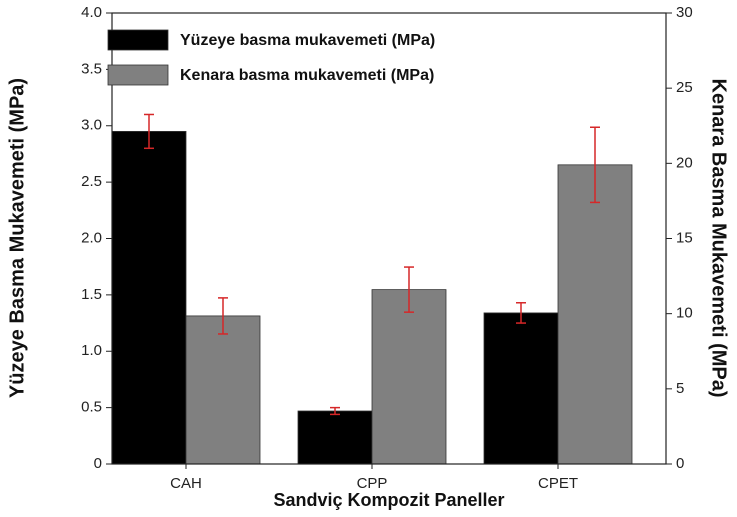 The image size is (737, 517). I want to click on y2-tick-label: 15, so click(684, 237).